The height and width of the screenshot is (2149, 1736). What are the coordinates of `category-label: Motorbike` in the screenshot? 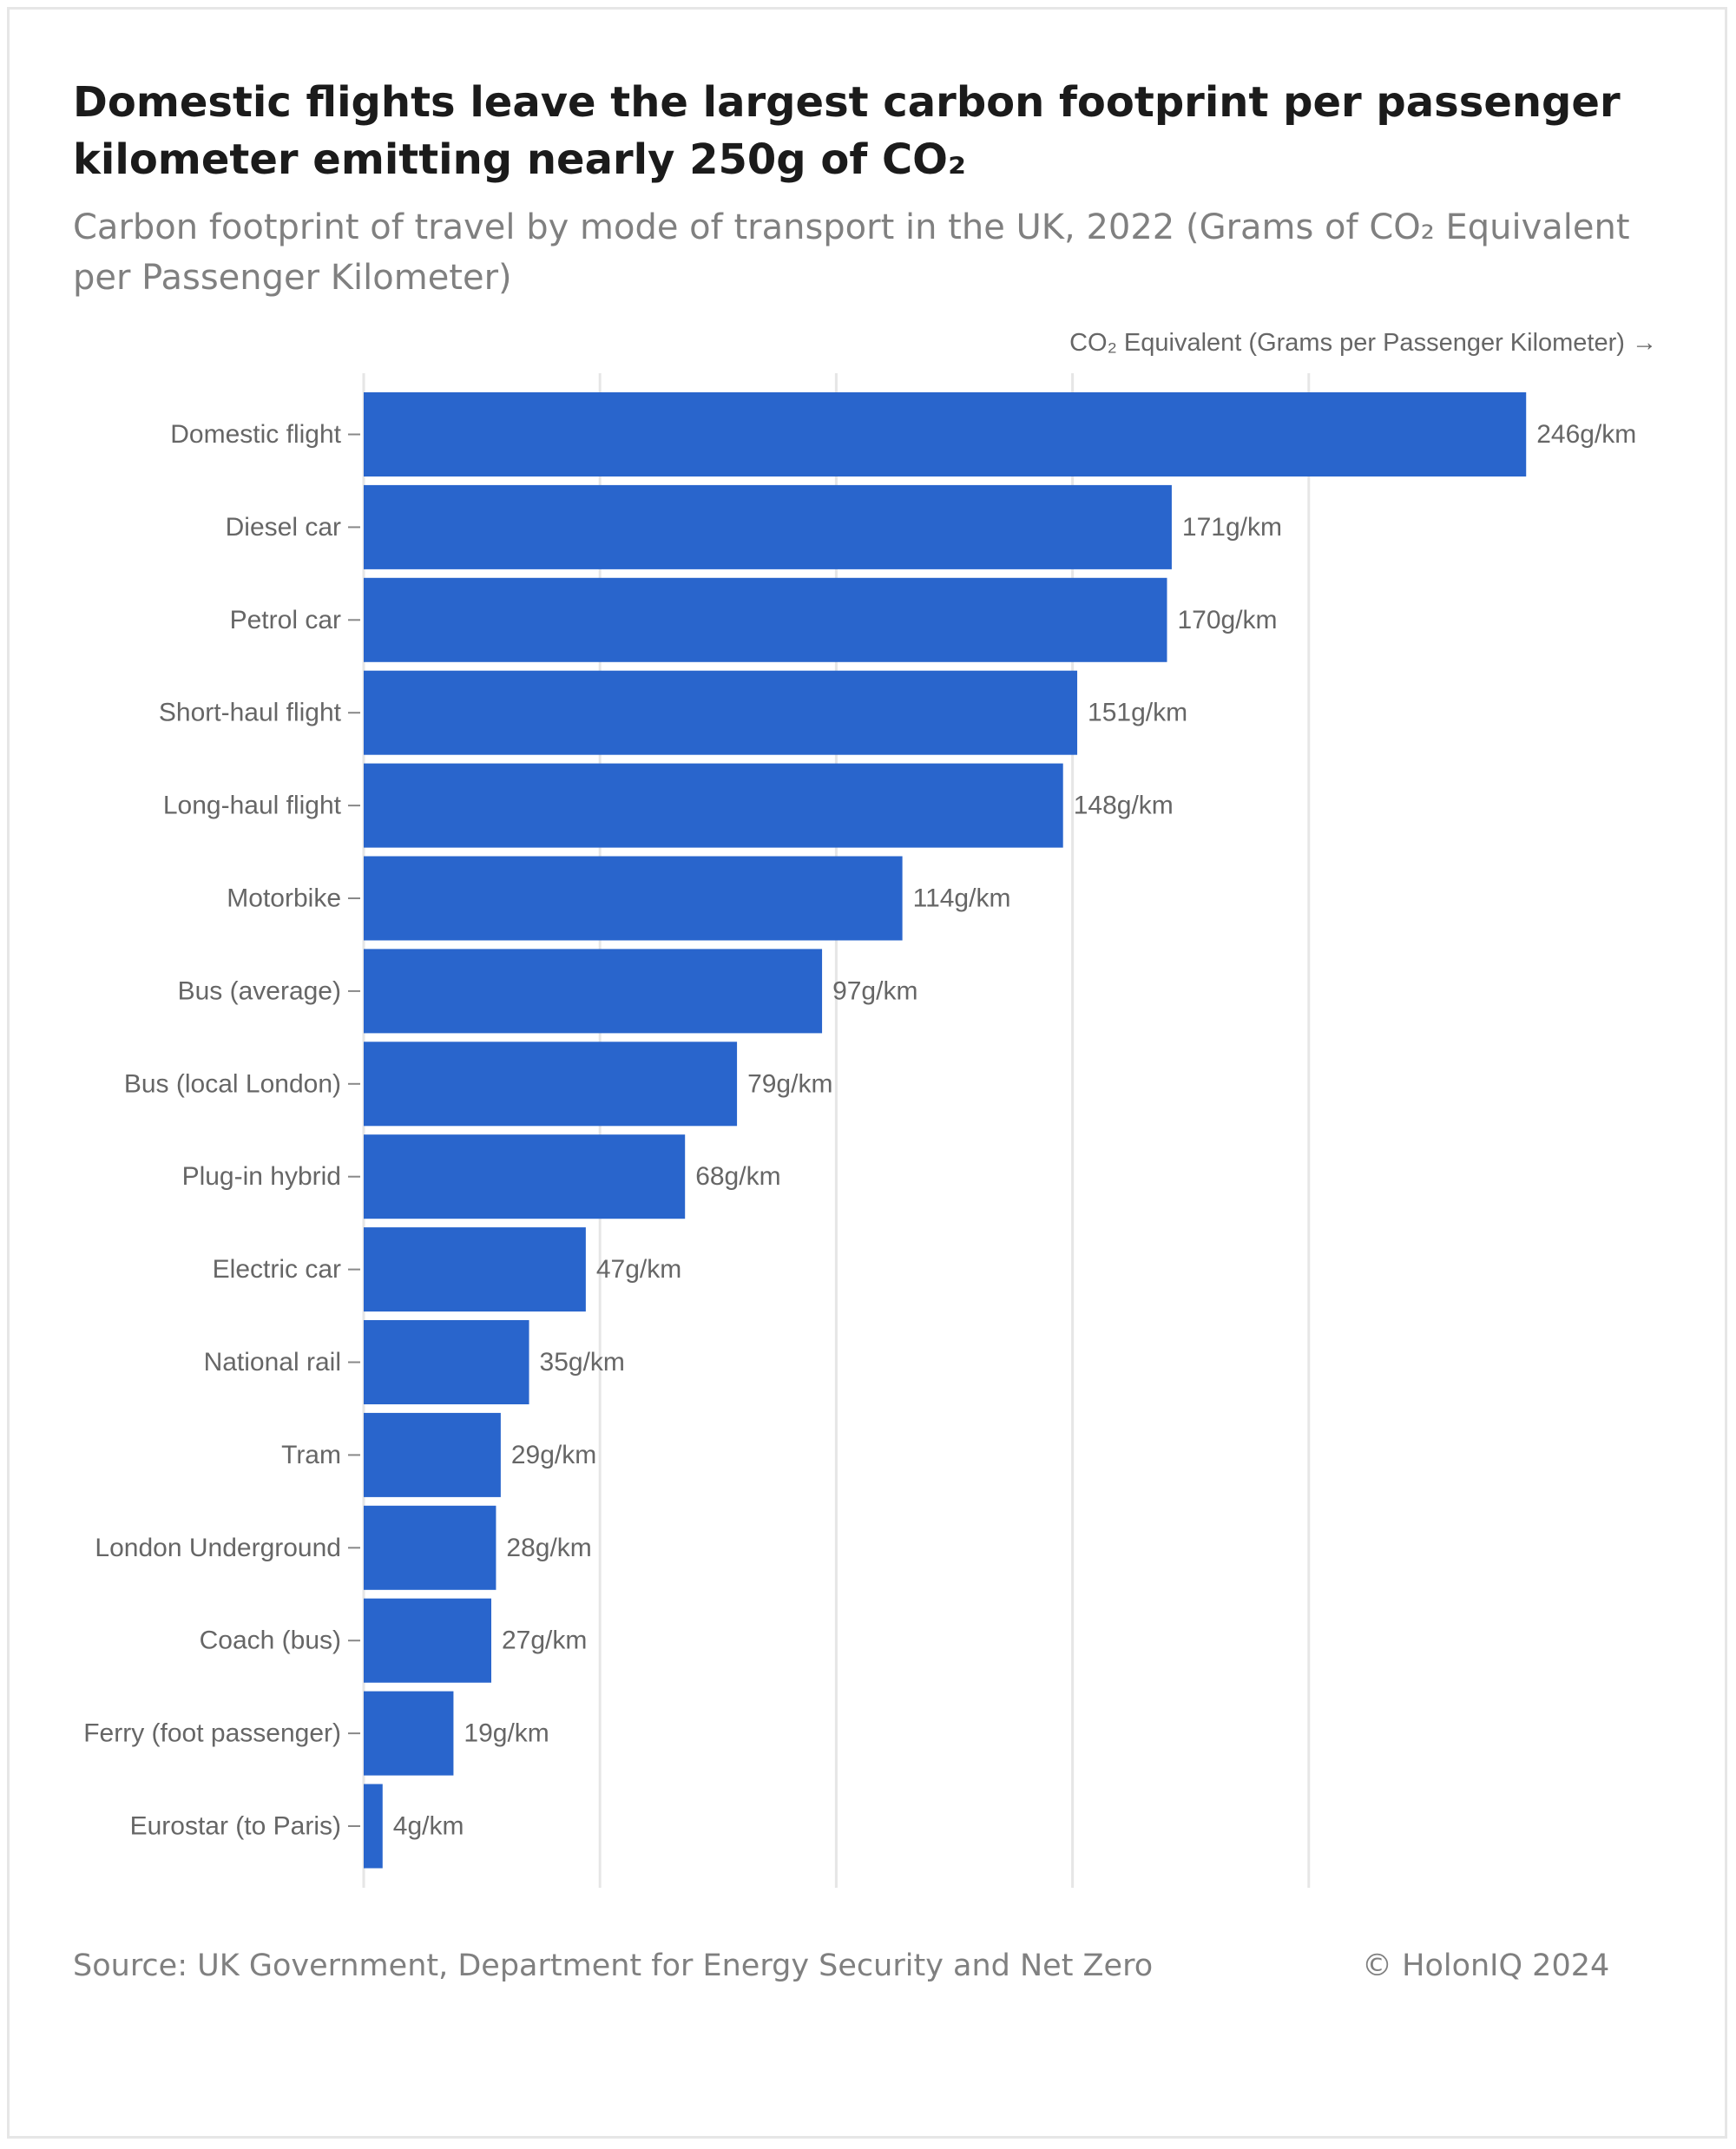 It's located at (284, 898).